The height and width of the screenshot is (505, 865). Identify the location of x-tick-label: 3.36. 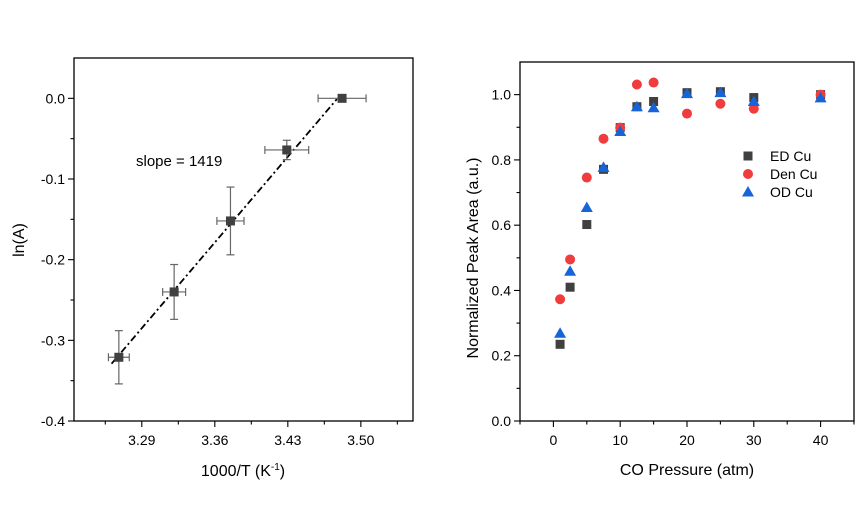
(214, 440).